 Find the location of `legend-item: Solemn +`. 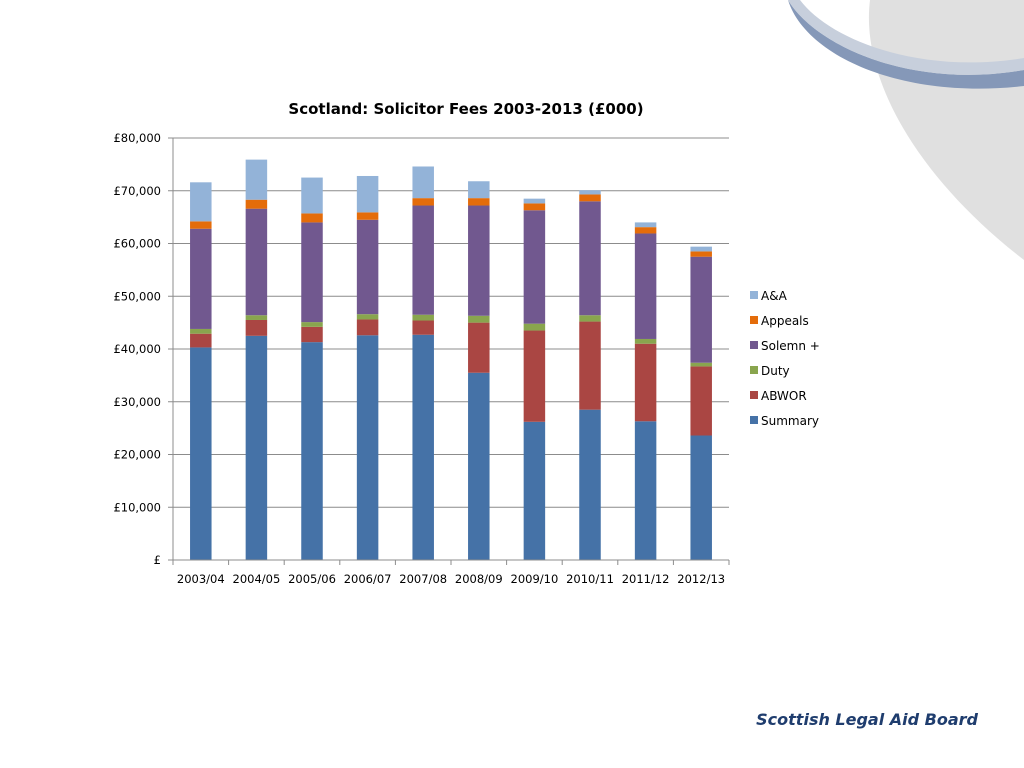

legend-item: Solemn + is located at coordinates (785, 346).